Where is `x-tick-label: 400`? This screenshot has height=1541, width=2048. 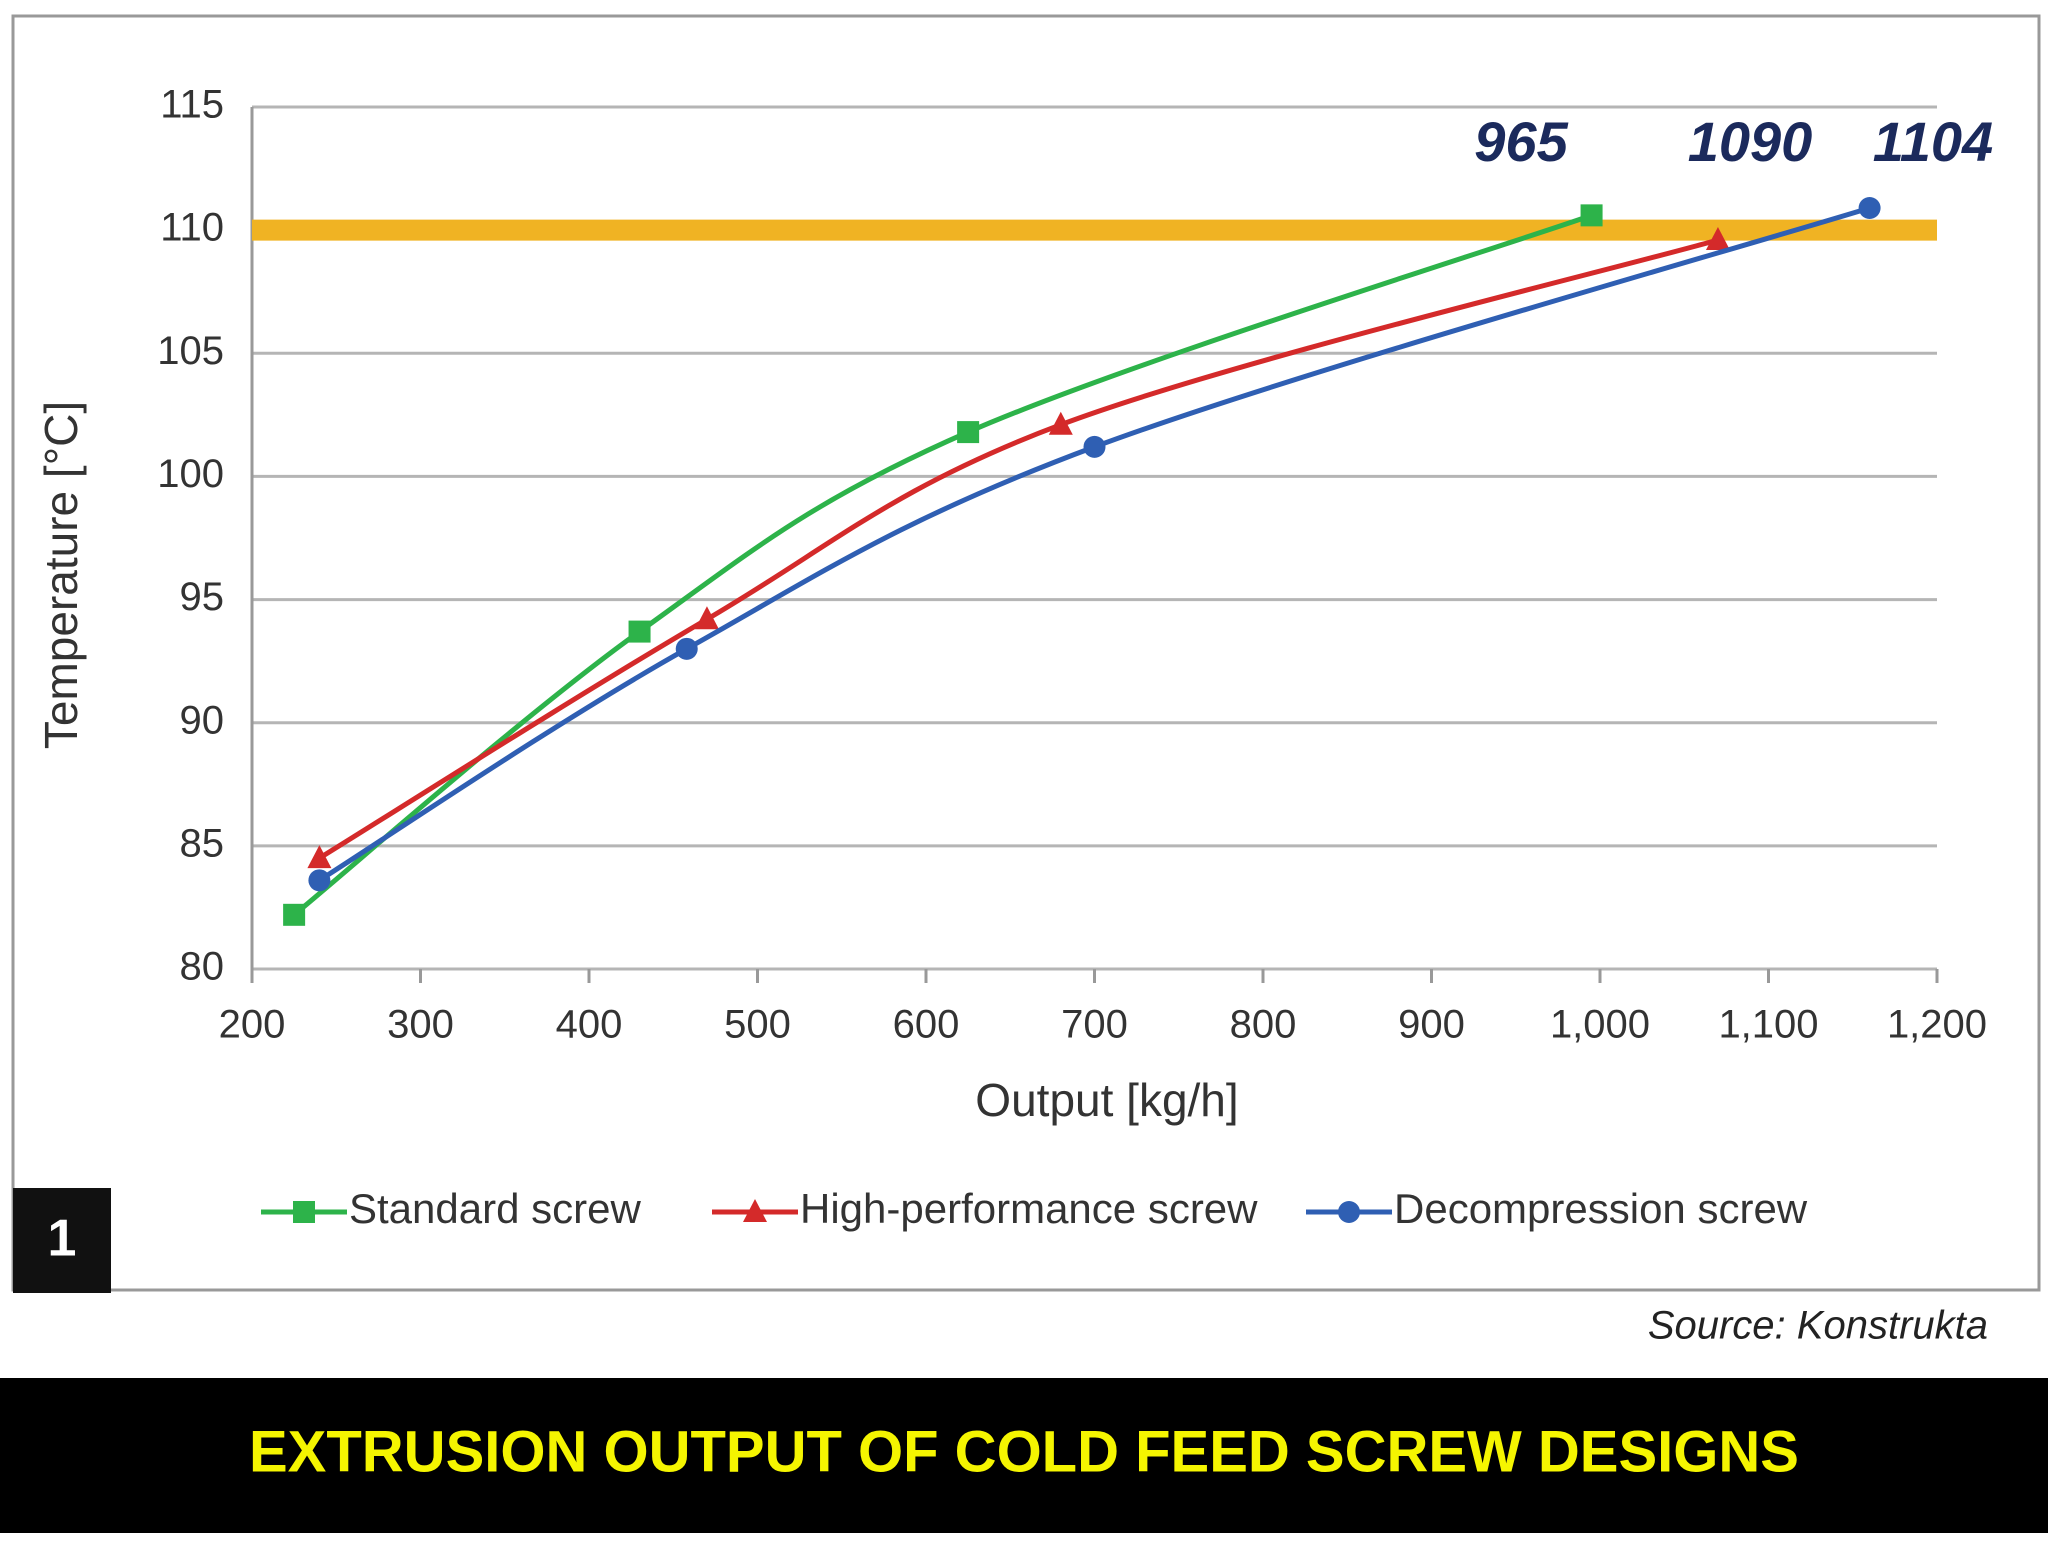
x-tick-label: 400 is located at coordinates (589, 1025).